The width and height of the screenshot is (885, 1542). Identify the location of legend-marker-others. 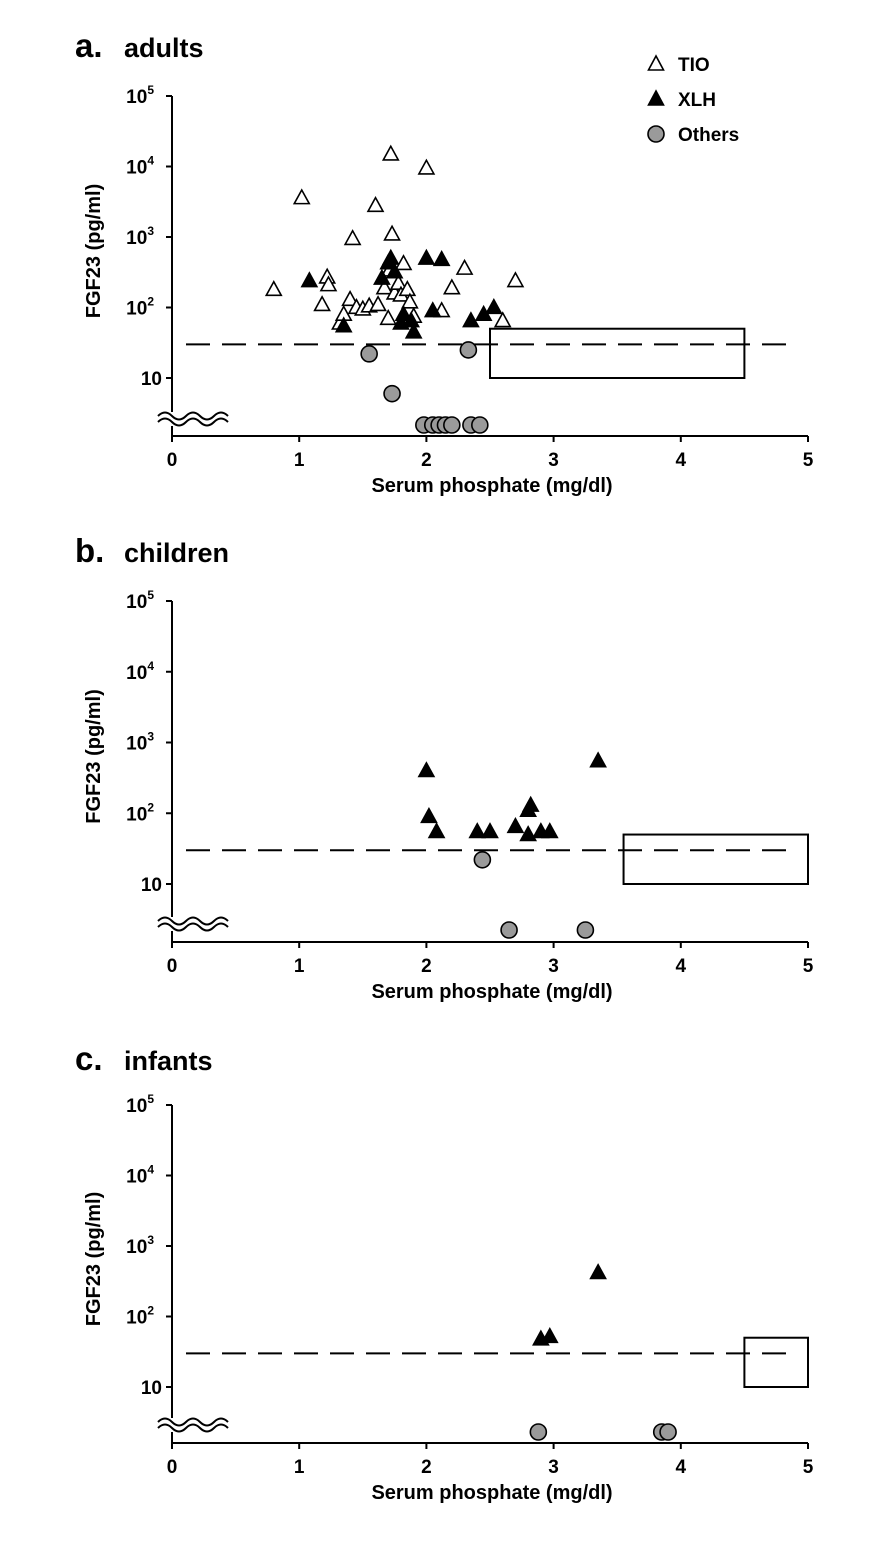
(656, 134).